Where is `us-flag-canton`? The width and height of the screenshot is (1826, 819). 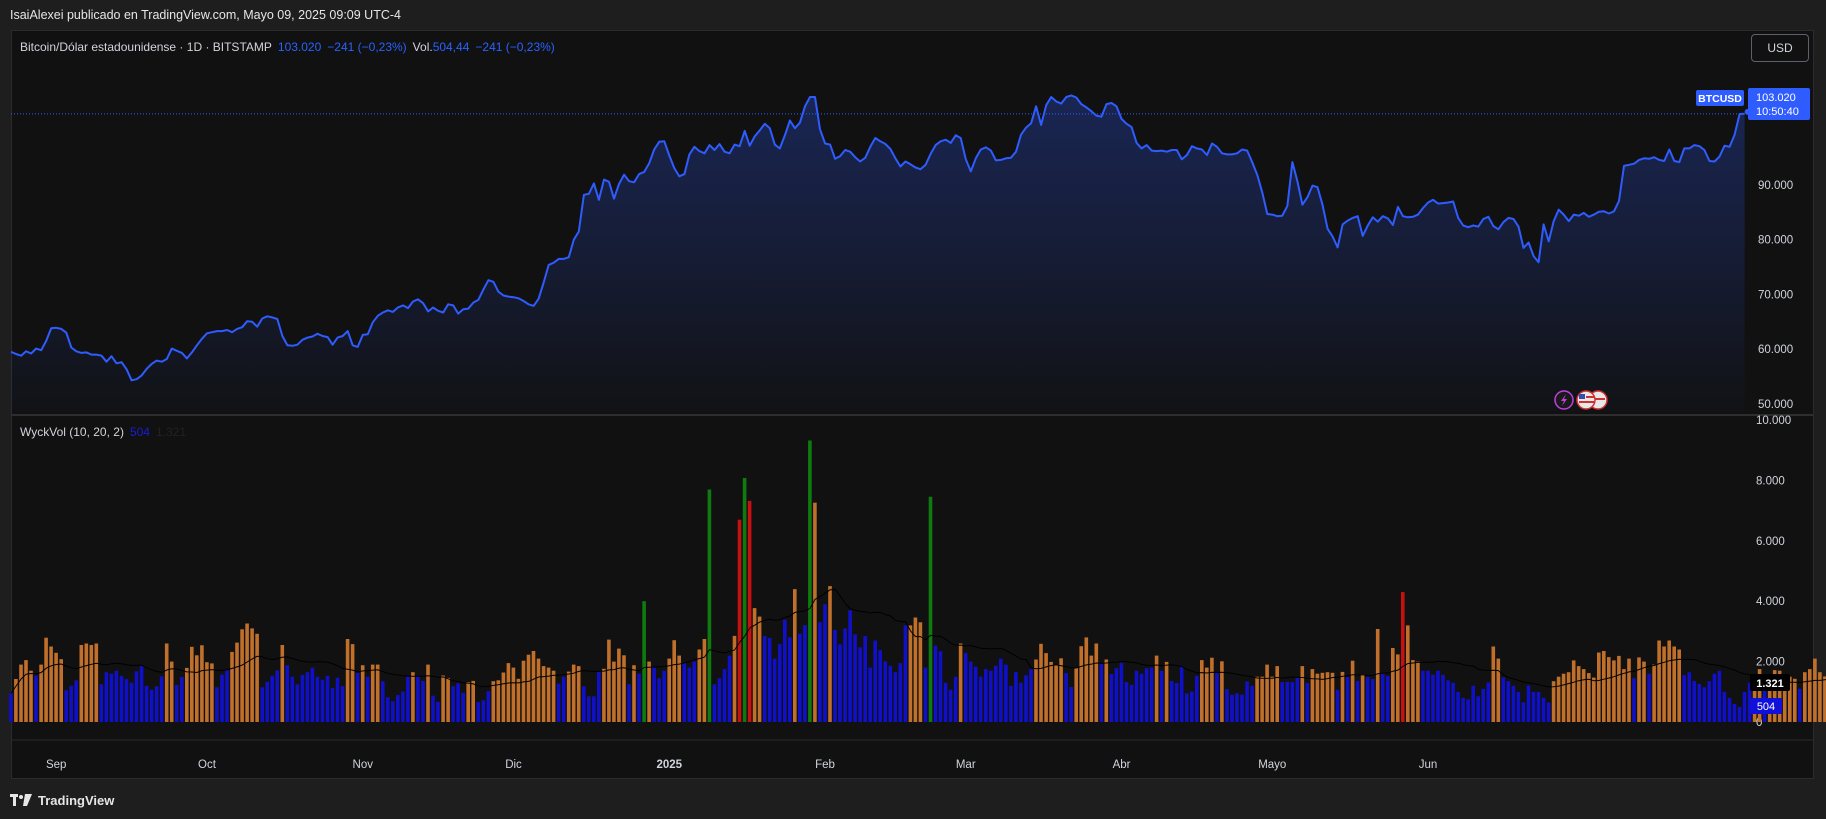
us-flag-canton is located at coordinates (1582, 396).